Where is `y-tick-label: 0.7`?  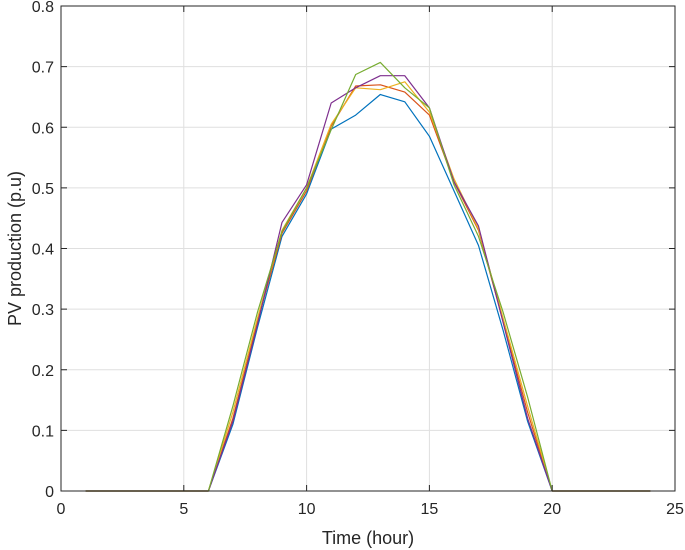
y-tick-label: 0.7 is located at coordinates (43, 68).